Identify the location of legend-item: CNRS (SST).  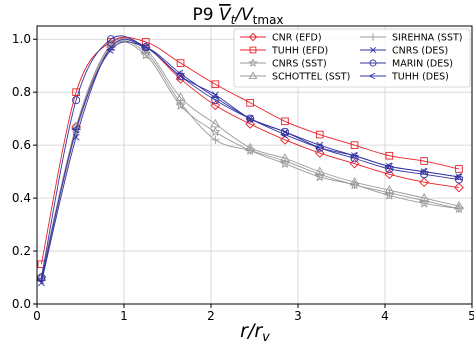
(283, 64).